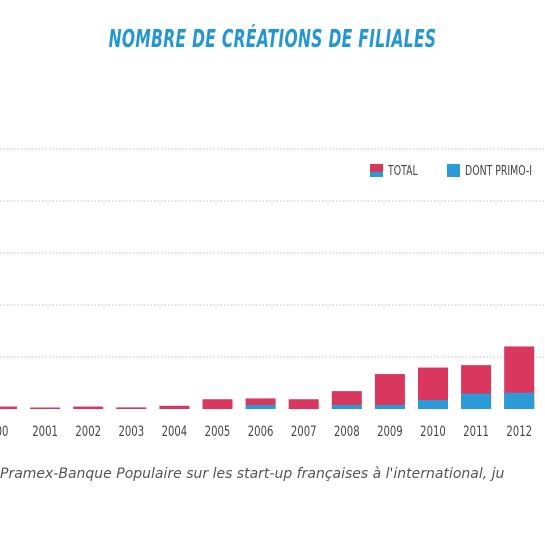 This screenshot has width=545, height=545. I want to click on bar-total-2006, so click(260, 403).